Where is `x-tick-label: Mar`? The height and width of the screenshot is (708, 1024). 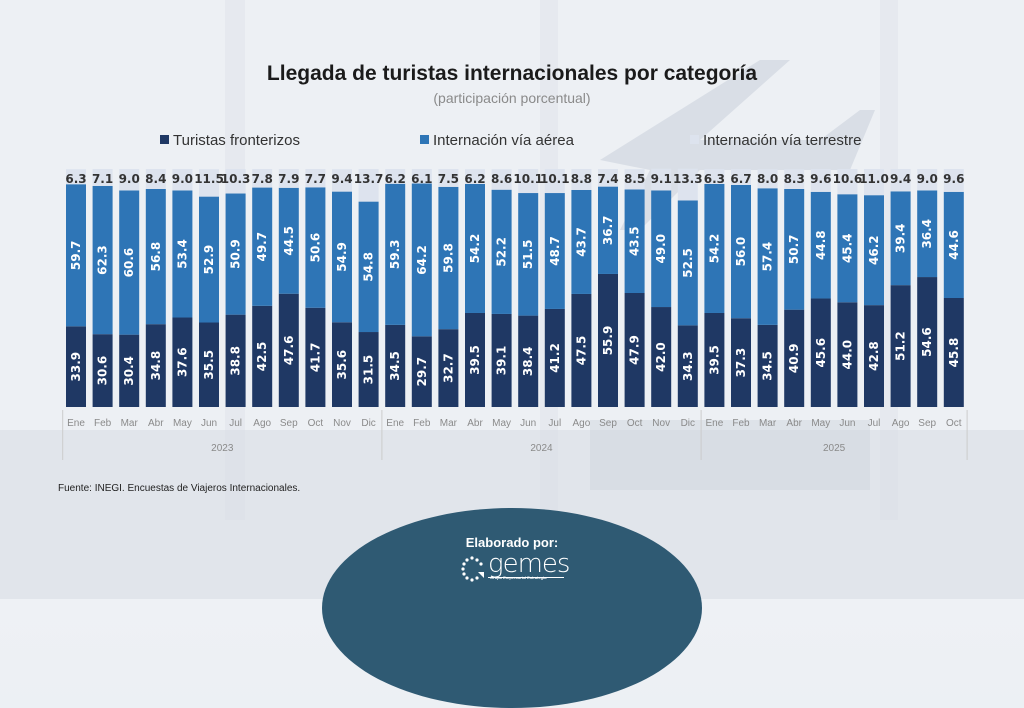
x-tick-label: Mar is located at coordinates (449, 423).